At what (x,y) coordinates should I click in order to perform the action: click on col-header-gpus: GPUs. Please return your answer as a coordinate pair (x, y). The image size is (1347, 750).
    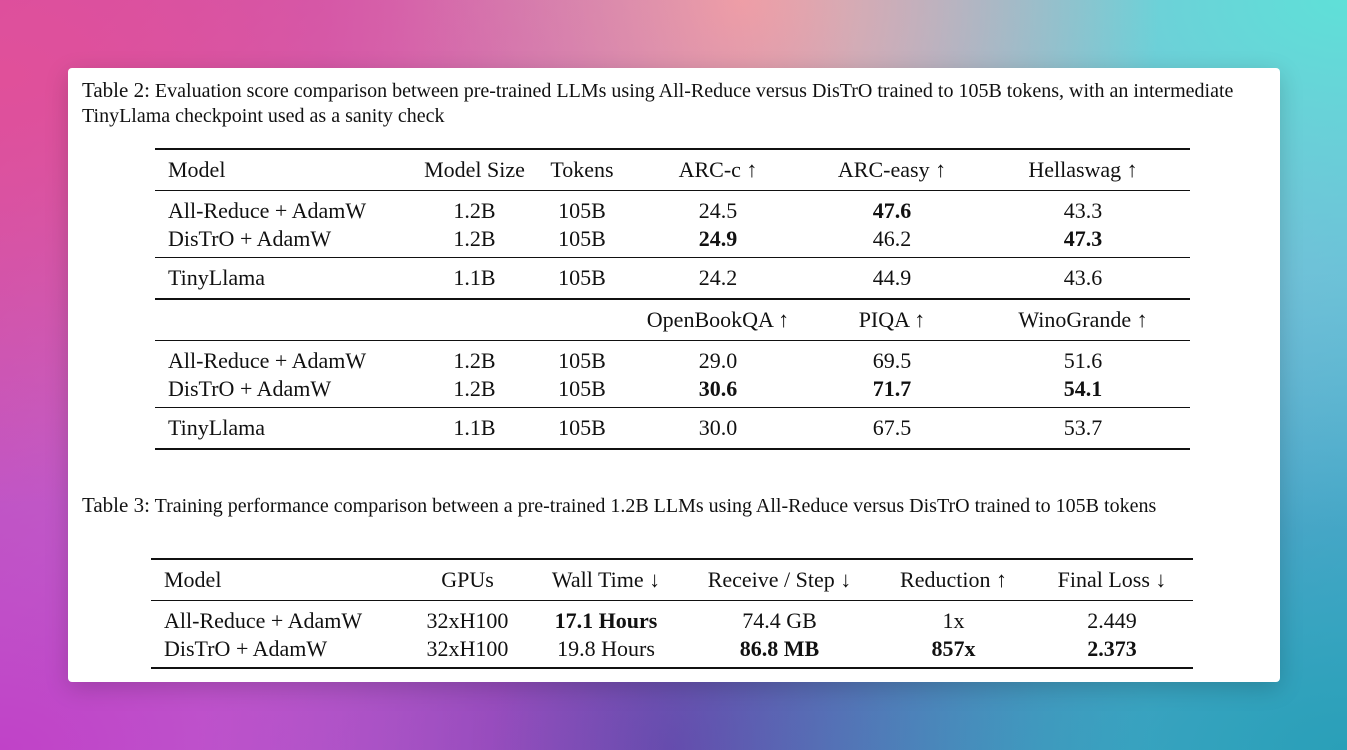
    Looking at the image, I should click on (467, 579).